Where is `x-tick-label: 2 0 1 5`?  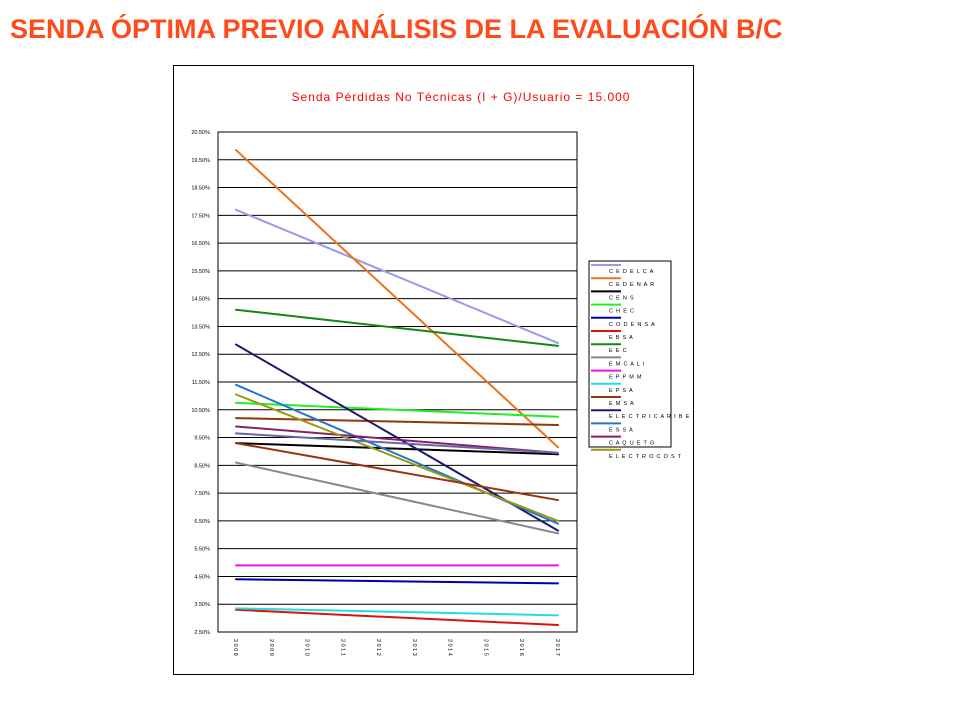
x-tick-label: 2 0 1 5 is located at coordinates (485, 647).